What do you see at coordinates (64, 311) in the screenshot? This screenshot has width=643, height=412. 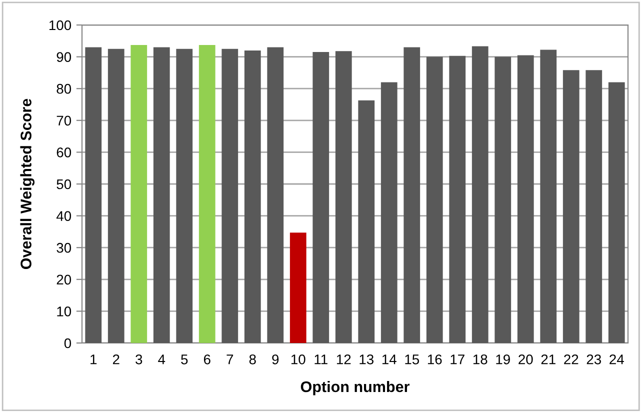 I see `y-tick-label: 10` at bounding box center [64, 311].